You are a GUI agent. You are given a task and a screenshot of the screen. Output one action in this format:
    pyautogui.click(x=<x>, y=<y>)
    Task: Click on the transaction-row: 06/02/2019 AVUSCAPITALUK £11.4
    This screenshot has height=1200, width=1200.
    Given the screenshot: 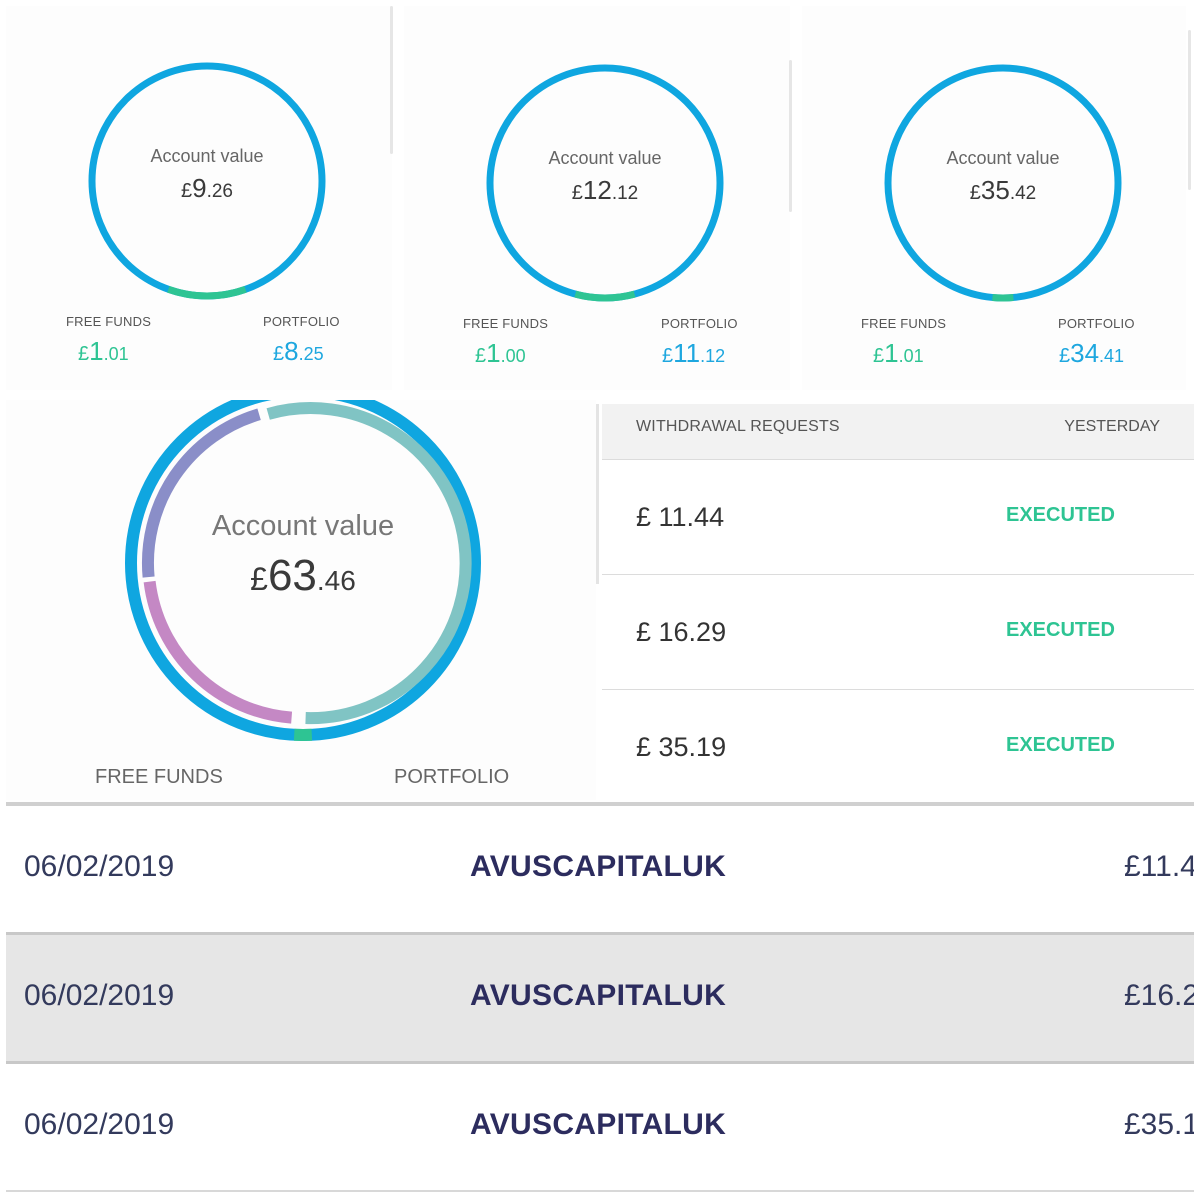 What is the action you would take?
    pyautogui.click(x=600, y=869)
    